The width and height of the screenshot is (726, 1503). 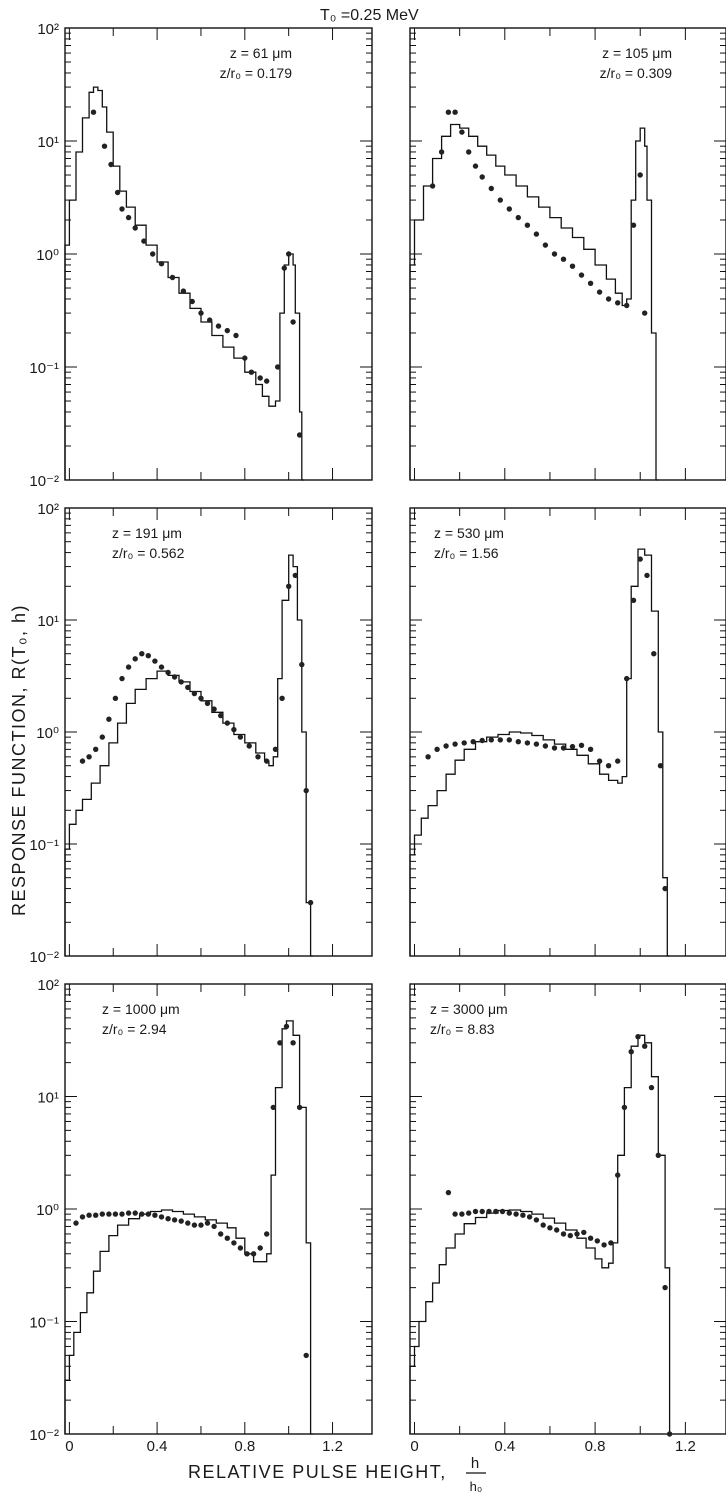 I want to click on x-axis-fraction-den: h₀, so click(x=476, y=1486).